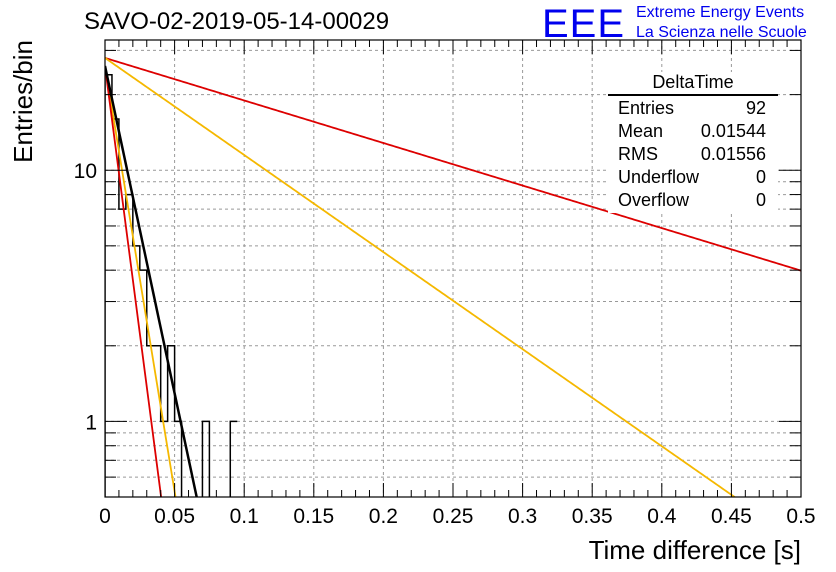  I want to click on x-tick-label: 0.1, so click(244, 516).